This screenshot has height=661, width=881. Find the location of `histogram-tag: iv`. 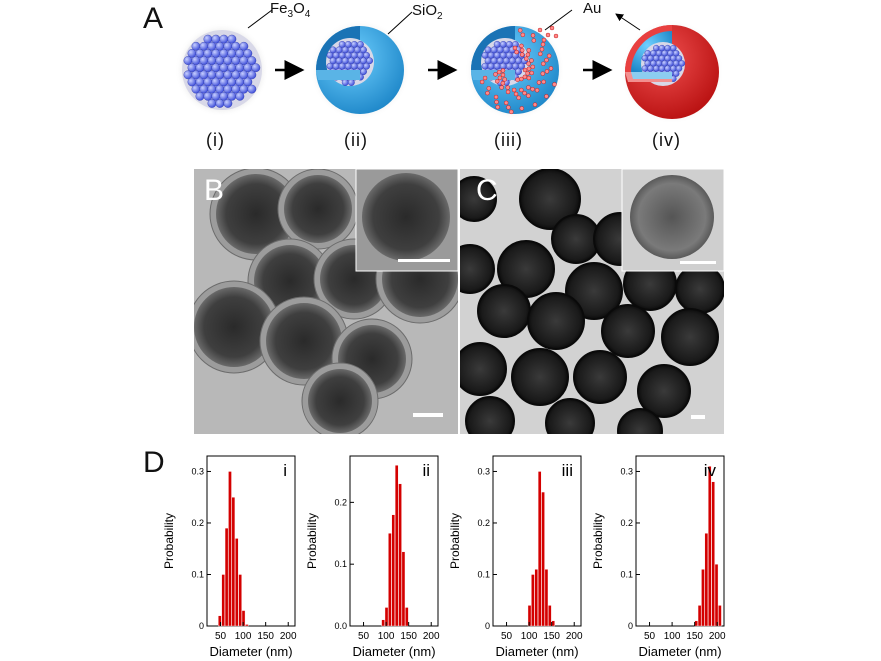

histogram-tag: iv is located at coordinates (710, 470).